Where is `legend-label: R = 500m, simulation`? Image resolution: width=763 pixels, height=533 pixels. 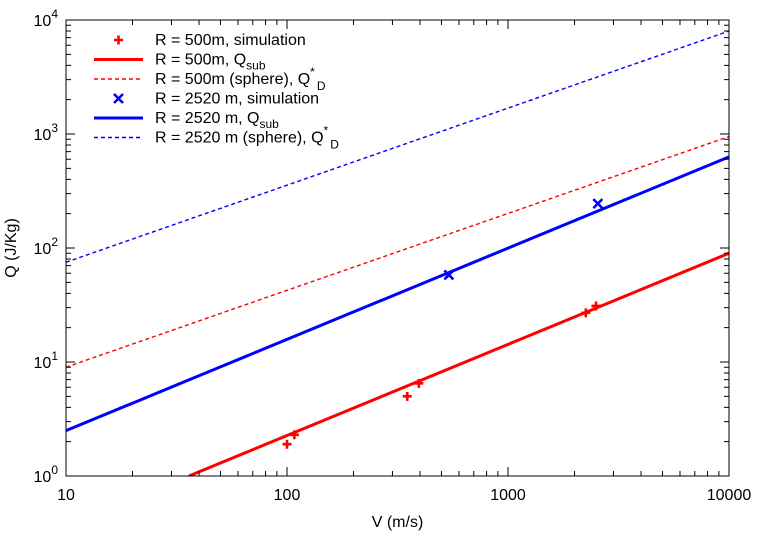
legend-label: R = 500m, simulation is located at coordinates (230, 40).